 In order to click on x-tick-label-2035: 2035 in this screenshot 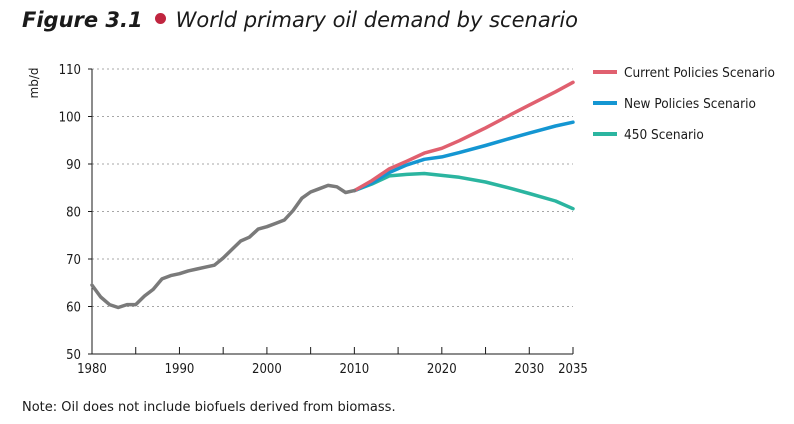, I will do `click(573, 369)`.